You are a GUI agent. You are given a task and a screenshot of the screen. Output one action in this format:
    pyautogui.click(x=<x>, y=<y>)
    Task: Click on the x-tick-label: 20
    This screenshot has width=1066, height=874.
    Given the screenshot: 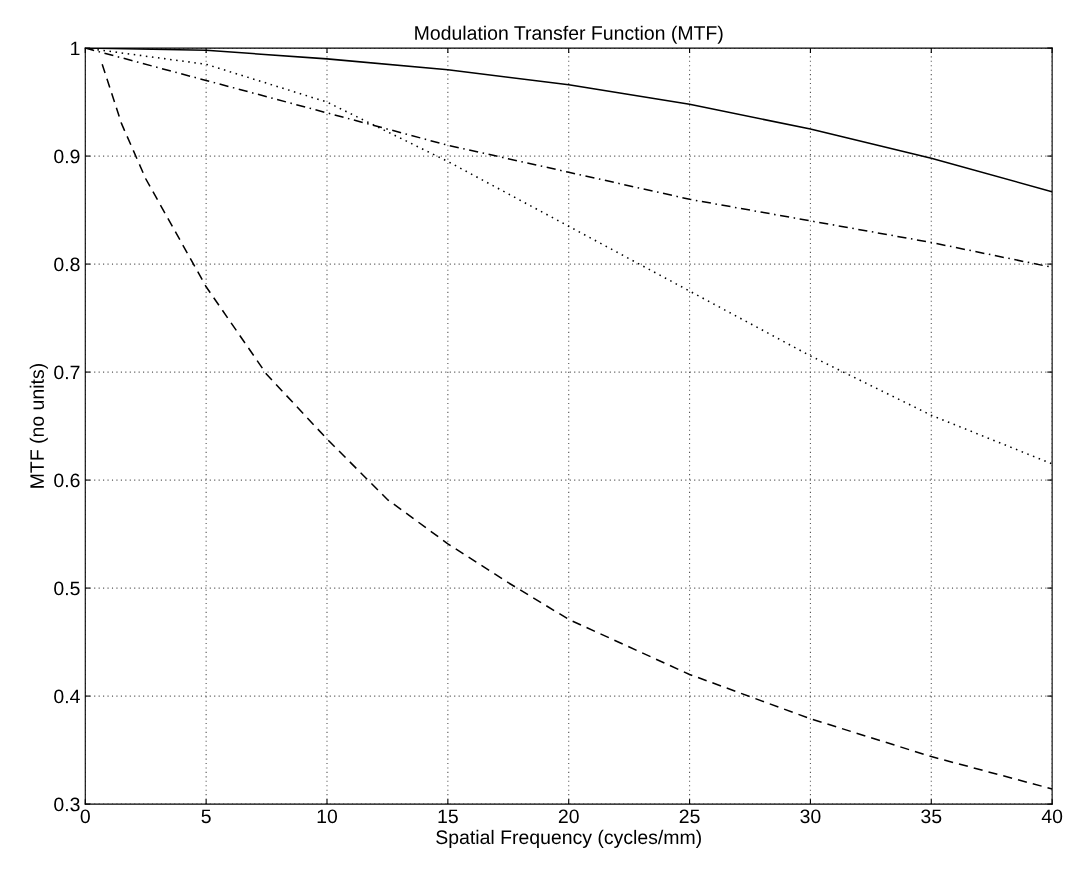 What is the action you would take?
    pyautogui.click(x=568, y=816)
    